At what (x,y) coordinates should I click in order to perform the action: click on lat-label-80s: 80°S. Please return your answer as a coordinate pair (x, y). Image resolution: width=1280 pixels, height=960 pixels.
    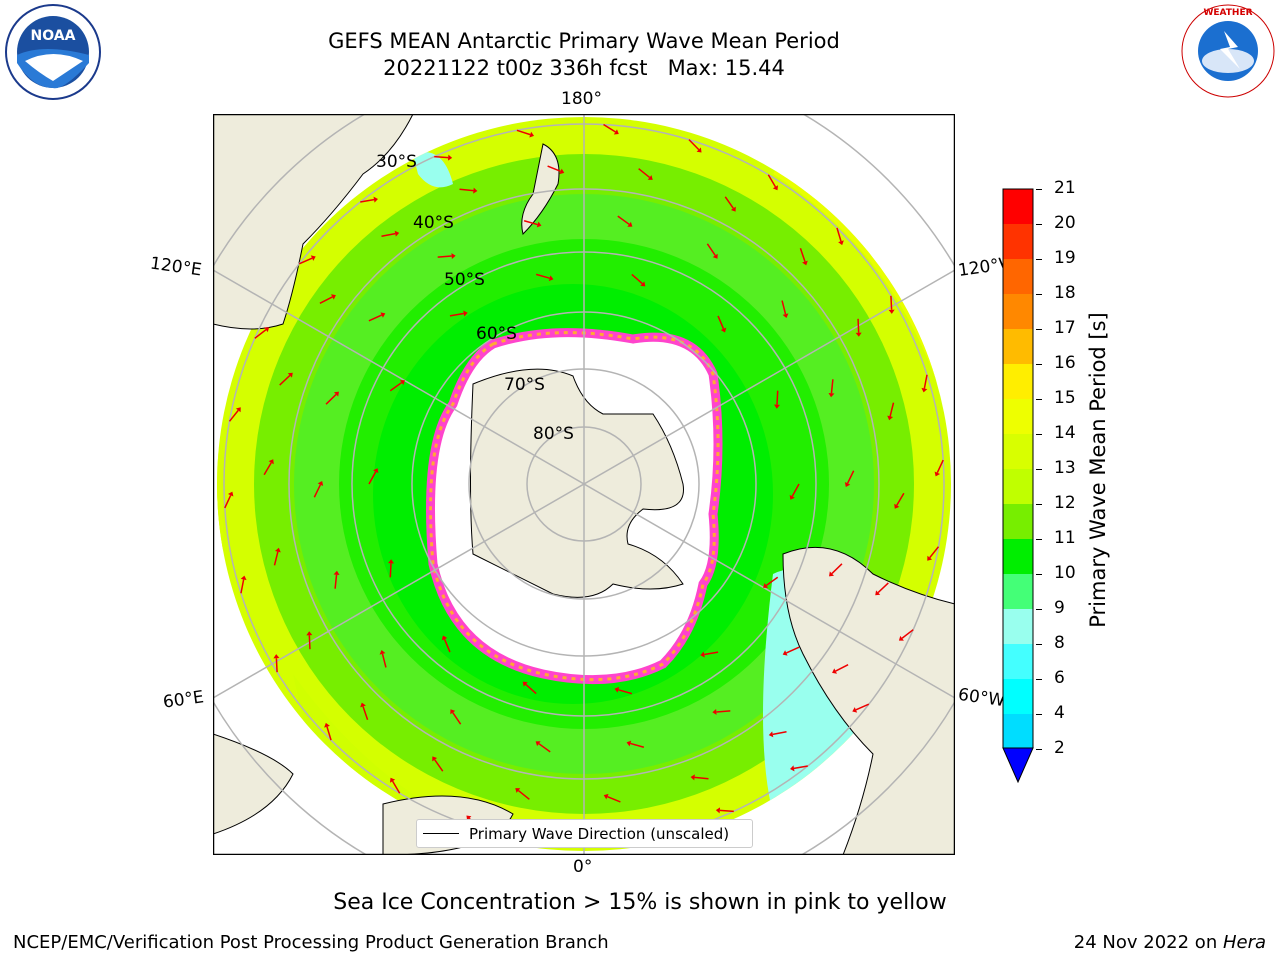
    Looking at the image, I should click on (553, 434).